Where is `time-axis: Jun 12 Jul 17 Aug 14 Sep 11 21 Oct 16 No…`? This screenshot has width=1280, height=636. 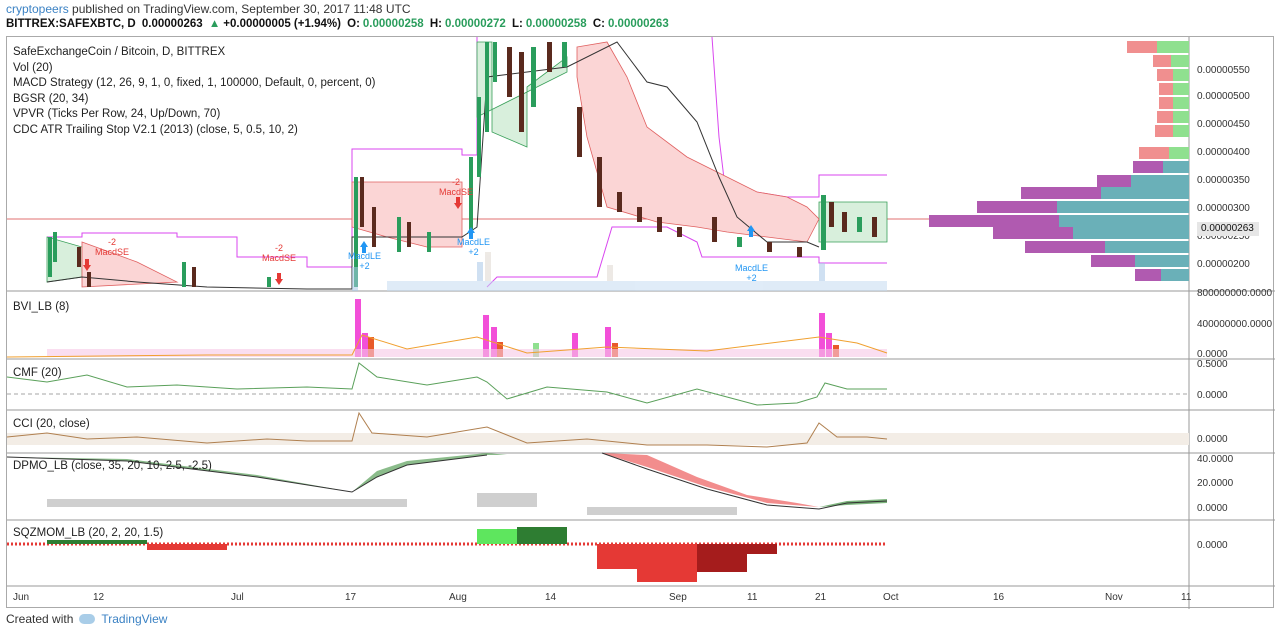
time-axis: Jun 12 Jul 17 Aug 14 Sep 11 21 Oct 16 No… is located at coordinates (602, 597).